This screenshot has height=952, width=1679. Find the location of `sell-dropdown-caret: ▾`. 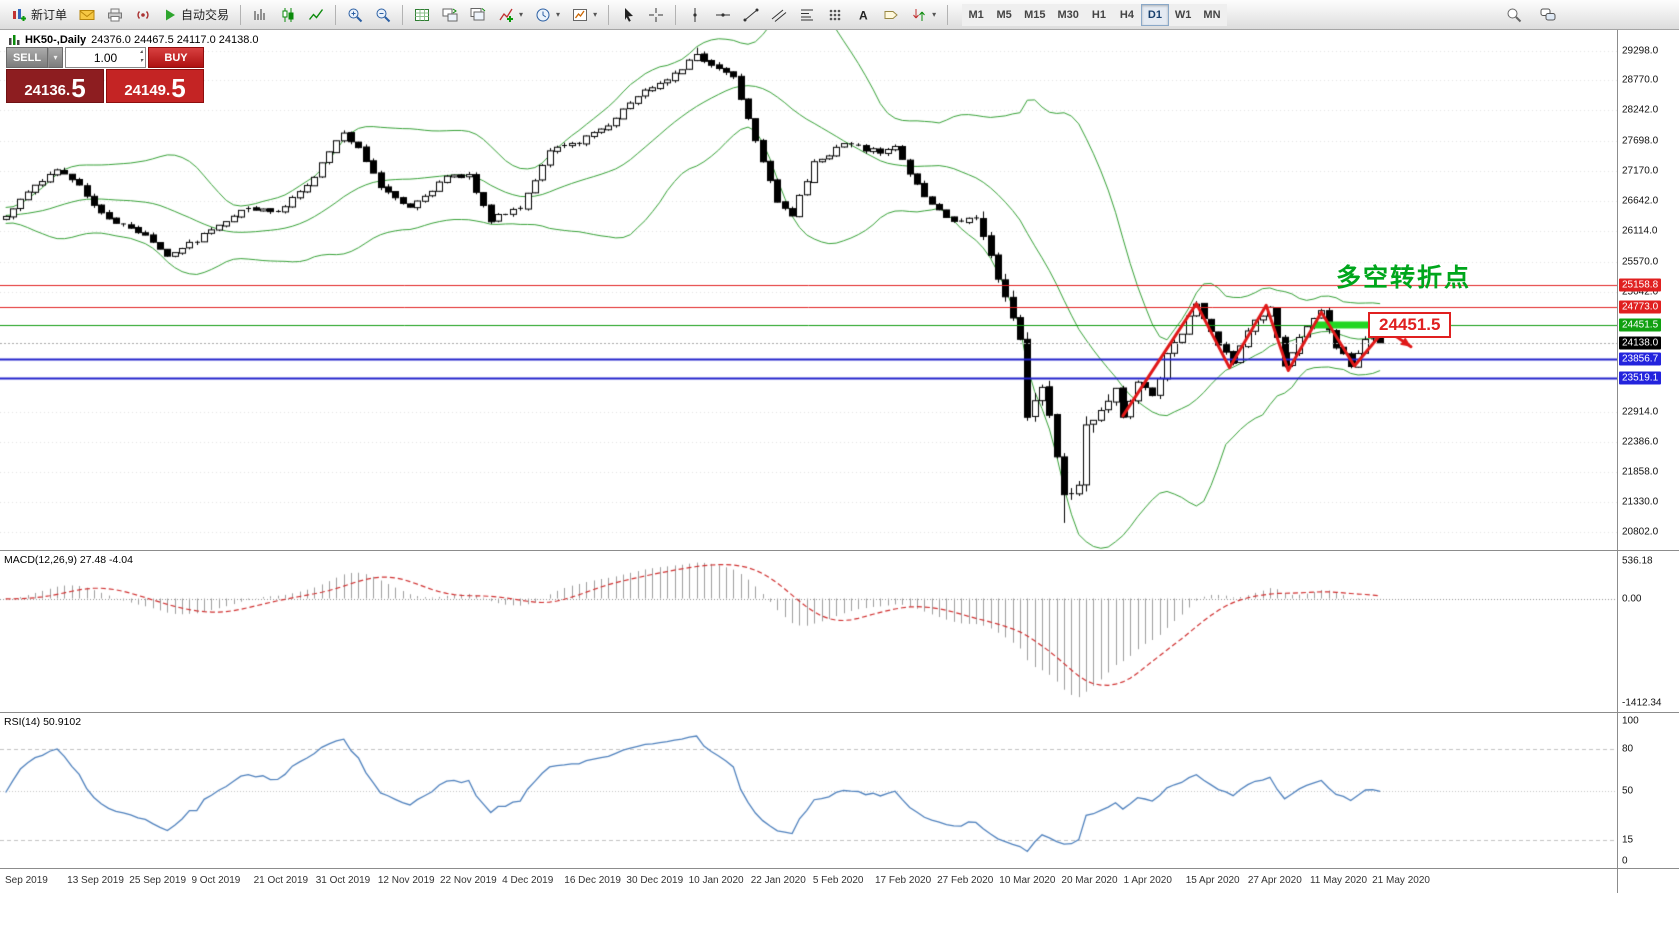

sell-dropdown-caret: ▾ is located at coordinates (55, 57).